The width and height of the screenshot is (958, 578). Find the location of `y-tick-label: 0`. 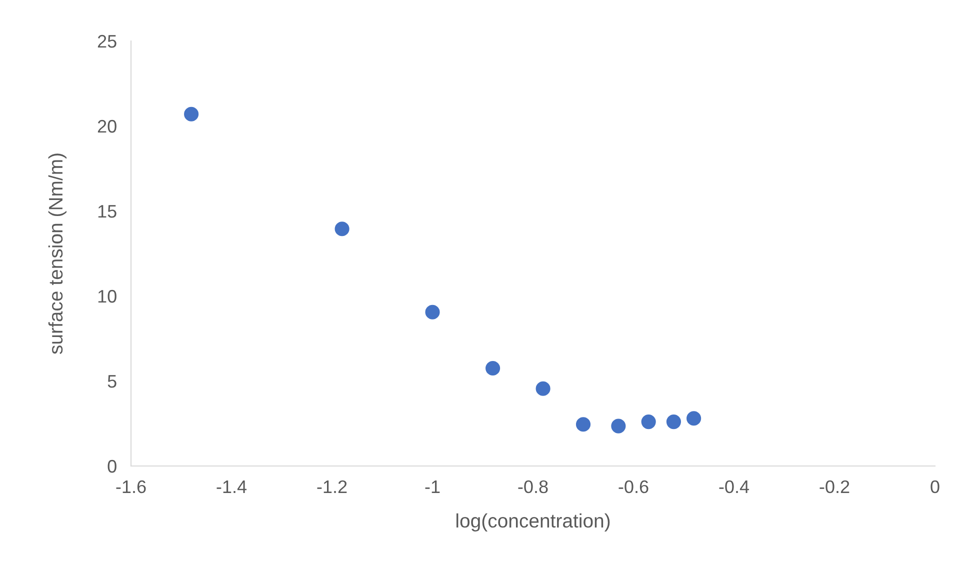

y-tick-label: 0 is located at coordinates (112, 466).